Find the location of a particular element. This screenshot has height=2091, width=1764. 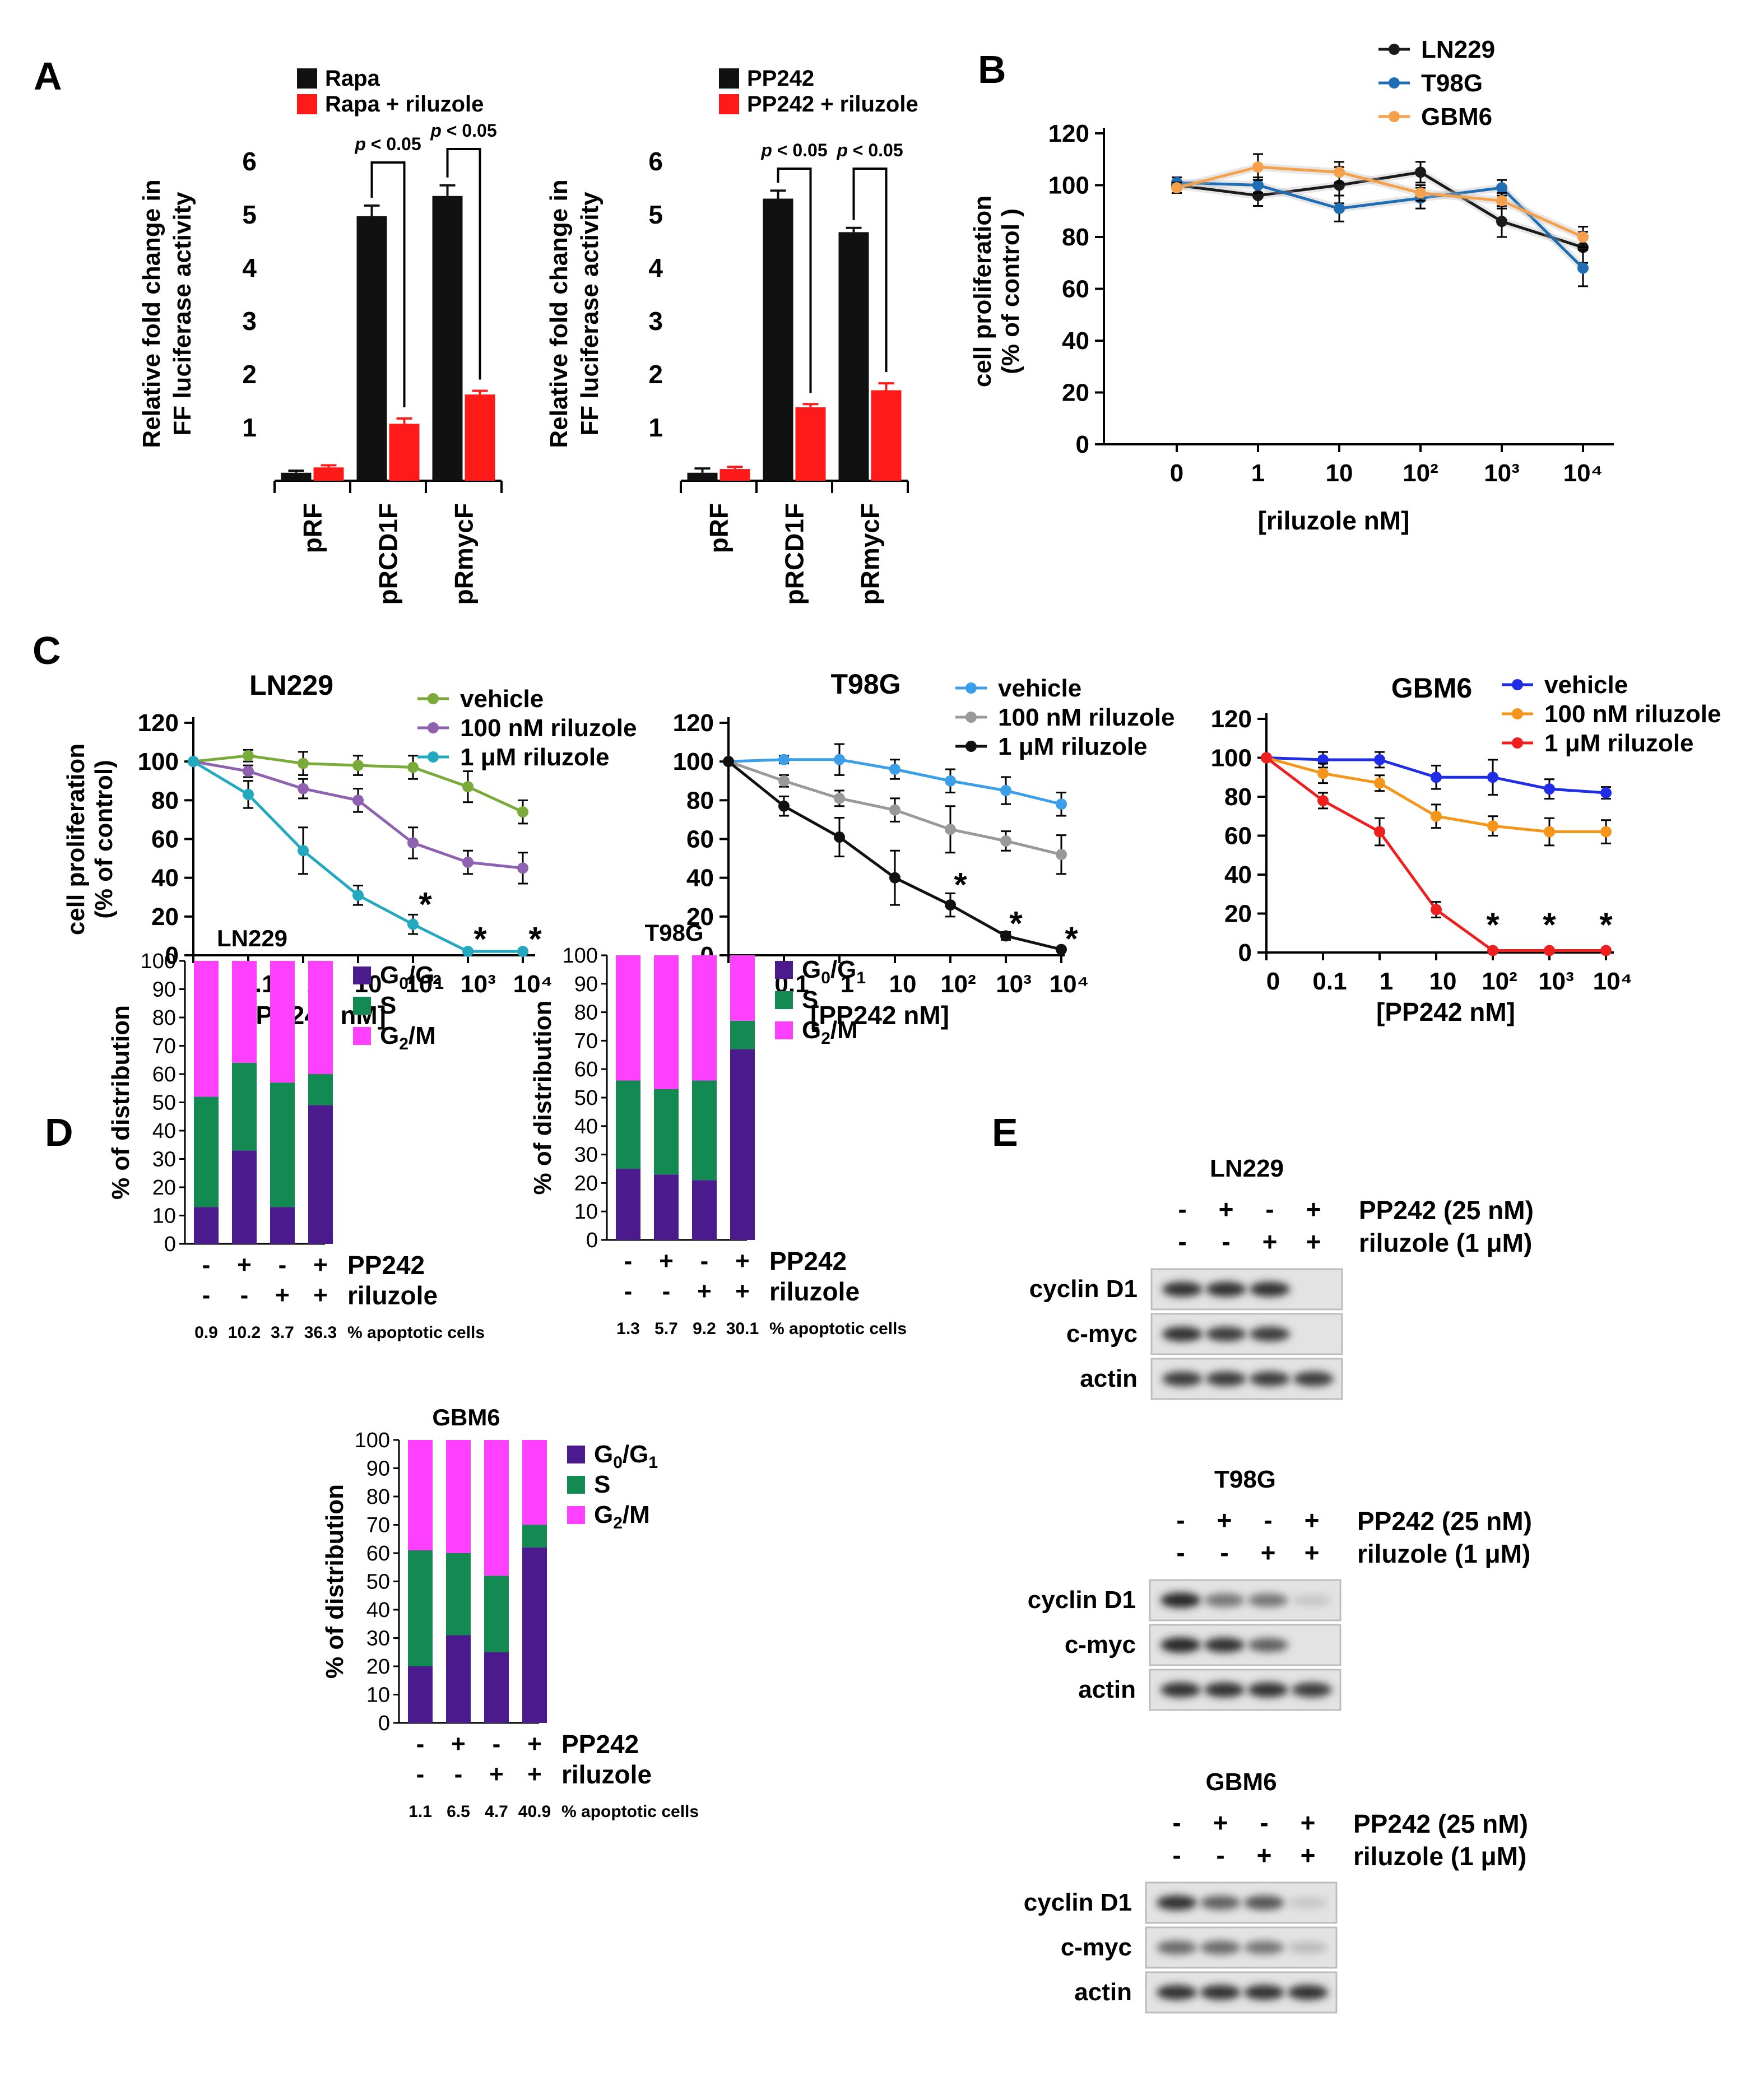

p-value-bracket is located at coordinates (870, 270).